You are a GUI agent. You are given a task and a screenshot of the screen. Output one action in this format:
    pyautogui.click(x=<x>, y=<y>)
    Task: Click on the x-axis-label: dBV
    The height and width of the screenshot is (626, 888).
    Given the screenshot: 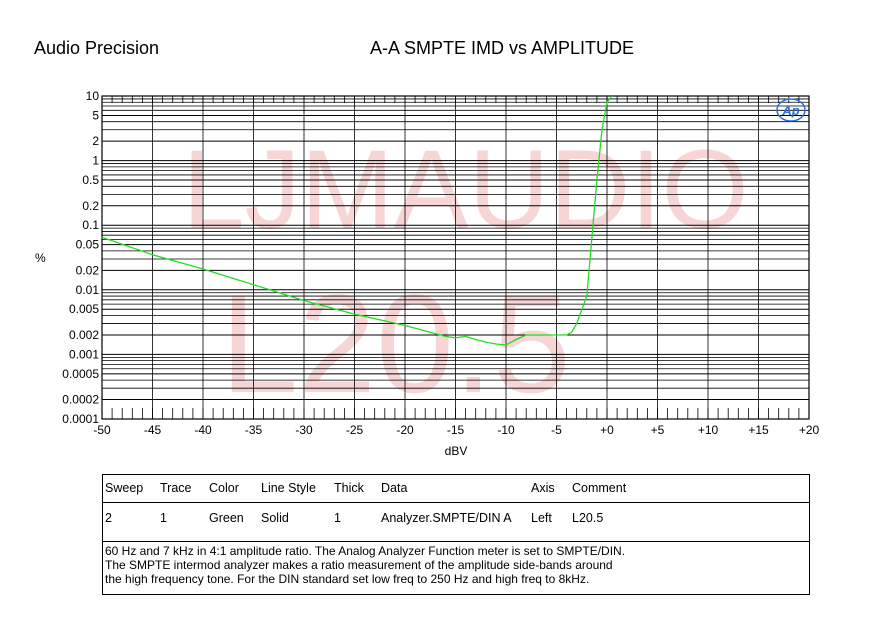 What is the action you would take?
    pyautogui.click(x=456, y=451)
    